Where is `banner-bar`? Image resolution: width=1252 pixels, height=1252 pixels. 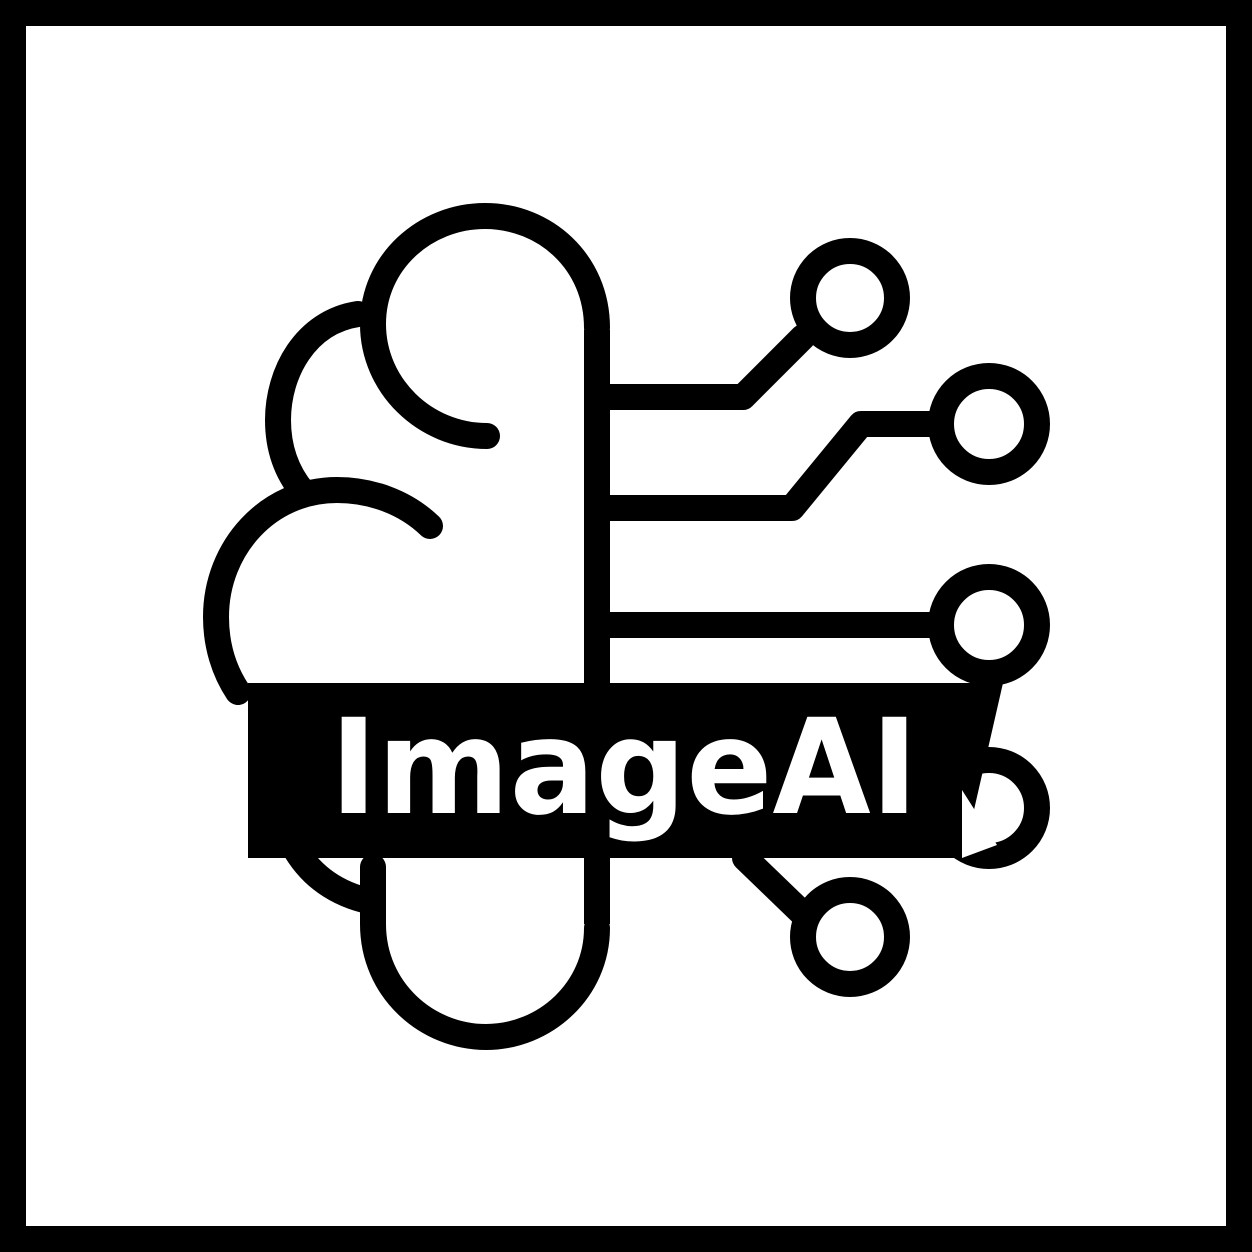
banner-bar is located at coordinates (625, 770).